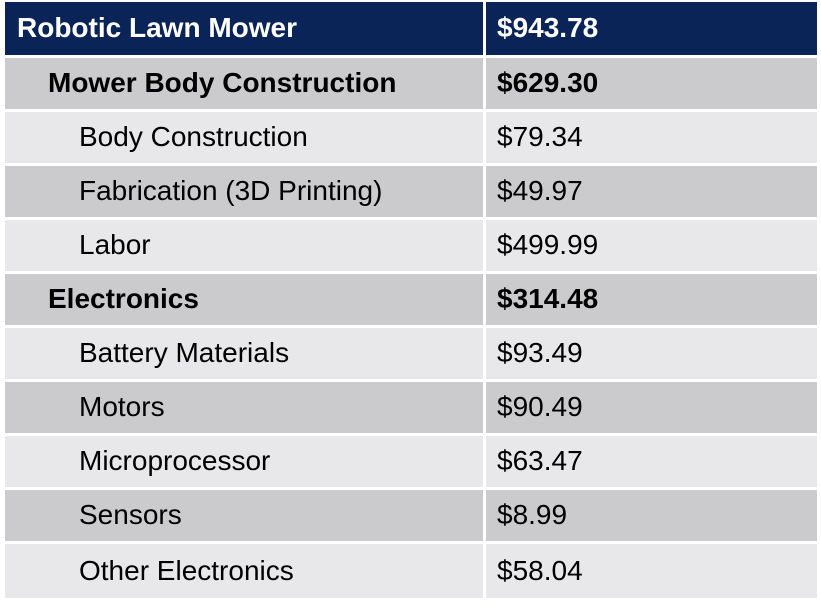 This screenshot has height=608, width=821. I want to click on table-row: Body Construction $79.34, so click(411, 137).